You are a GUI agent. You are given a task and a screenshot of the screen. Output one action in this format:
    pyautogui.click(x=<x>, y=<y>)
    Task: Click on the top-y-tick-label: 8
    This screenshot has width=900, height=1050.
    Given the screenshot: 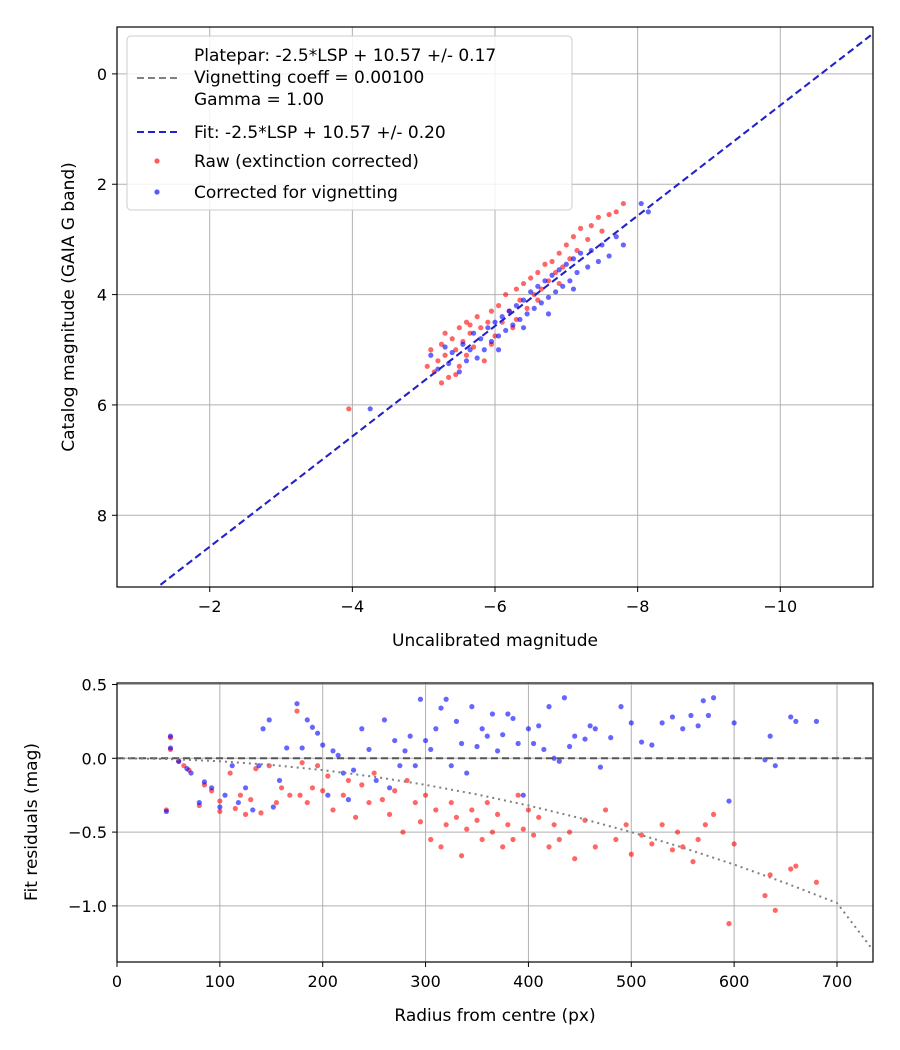 What is the action you would take?
    pyautogui.click(x=102, y=515)
    